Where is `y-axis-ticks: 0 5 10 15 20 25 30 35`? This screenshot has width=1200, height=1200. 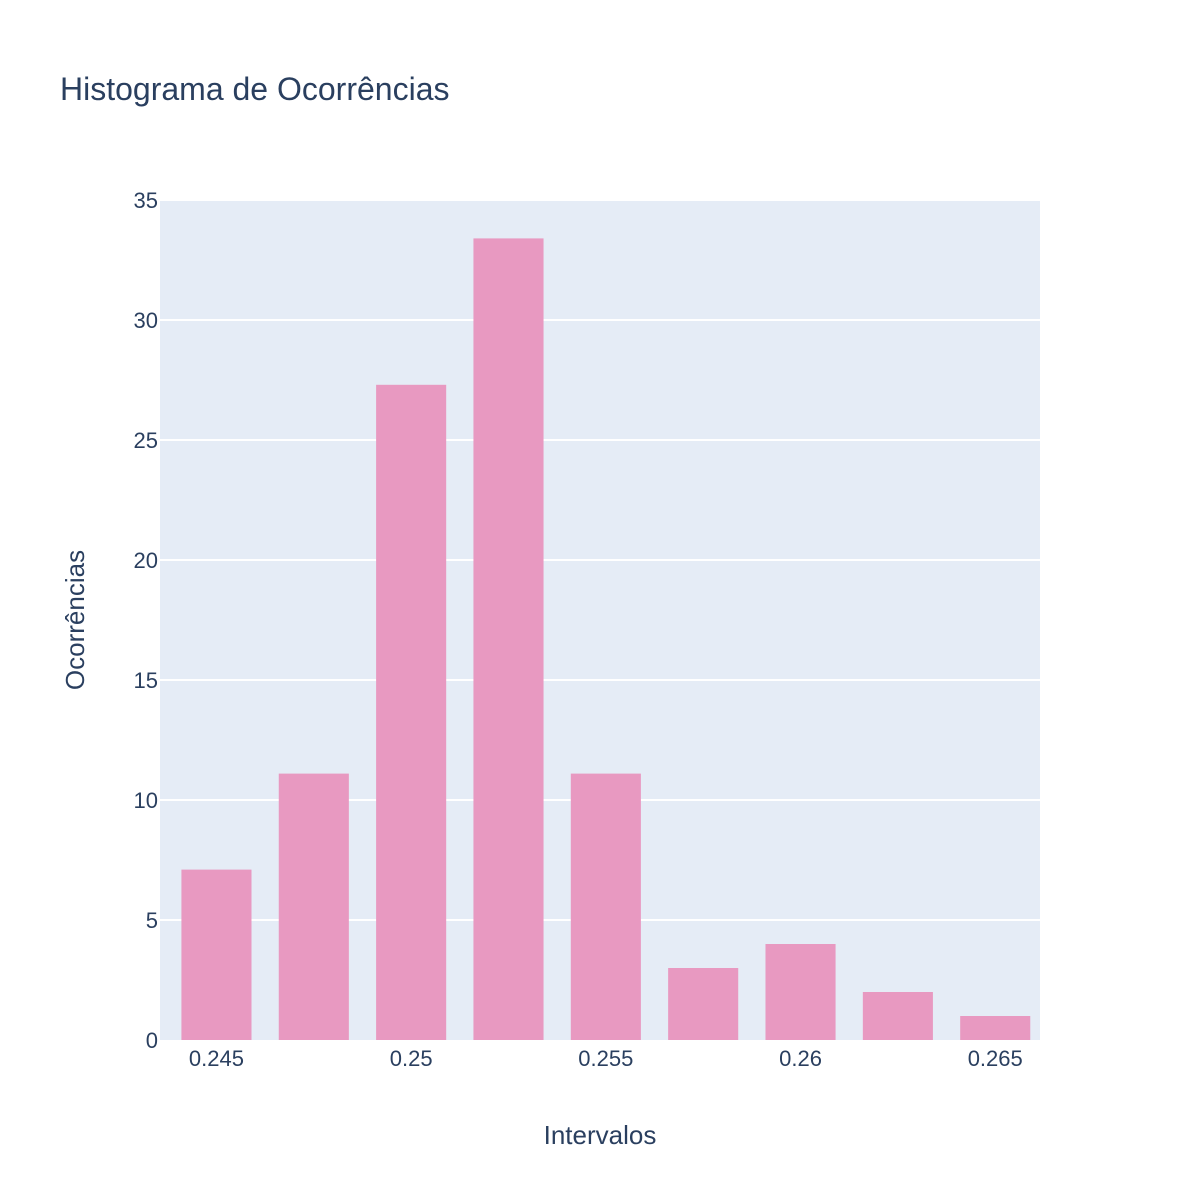
y-axis-ticks: 0 5 10 15 20 25 30 35 is located at coordinates (146, 620).